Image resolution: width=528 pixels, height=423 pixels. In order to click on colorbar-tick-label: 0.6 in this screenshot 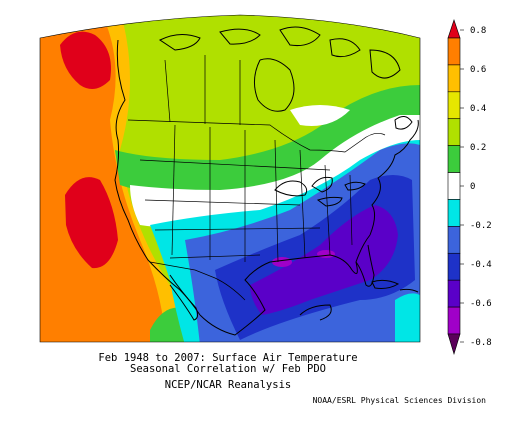, I will do `click(478, 70)`.